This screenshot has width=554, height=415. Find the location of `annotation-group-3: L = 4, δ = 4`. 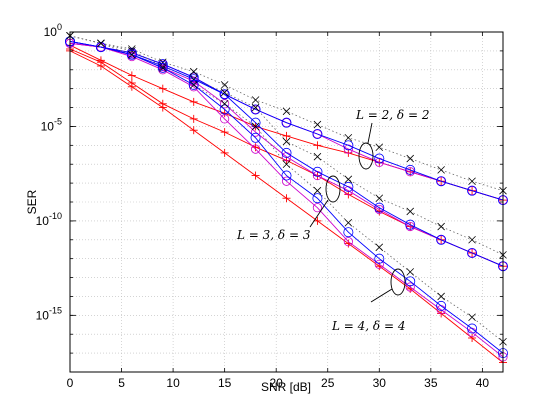

annotation-group-3: L = 4, δ = 4 is located at coordinates (368, 300).